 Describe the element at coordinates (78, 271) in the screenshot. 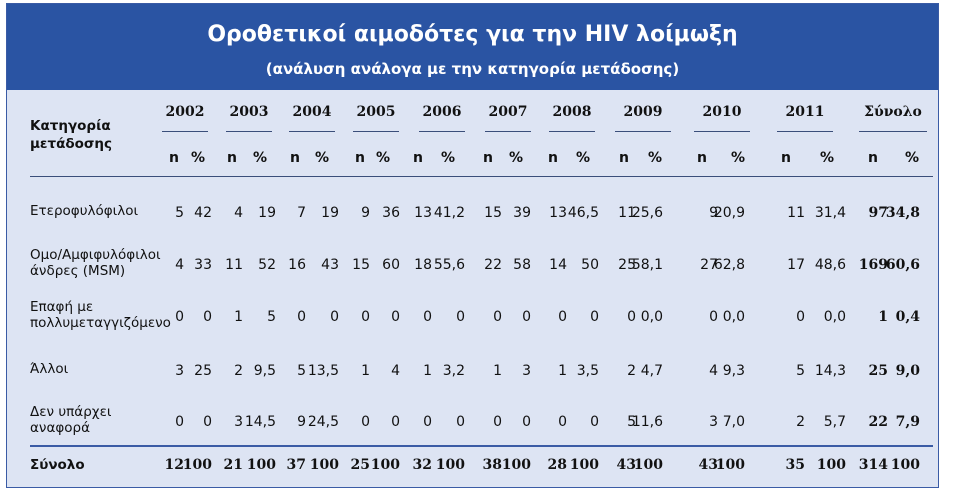

I see `row-label-line2: άνδρες (MSM)` at that location.